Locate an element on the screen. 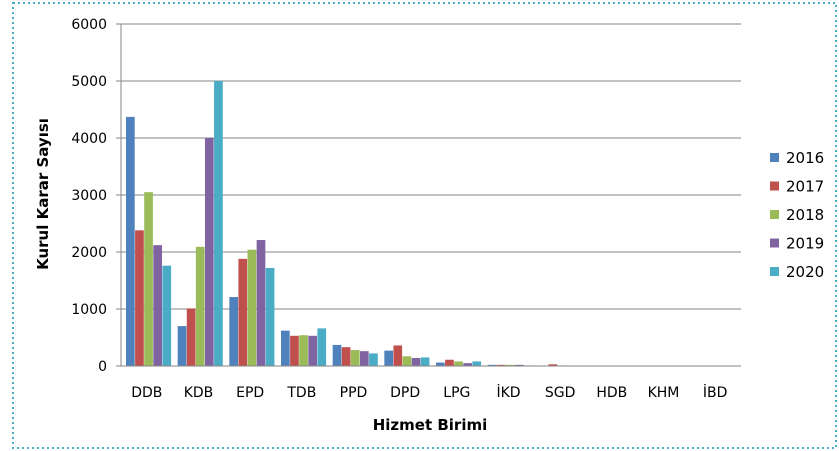 This screenshot has width=839, height=451. legend-swatch-2018 is located at coordinates (774, 214).